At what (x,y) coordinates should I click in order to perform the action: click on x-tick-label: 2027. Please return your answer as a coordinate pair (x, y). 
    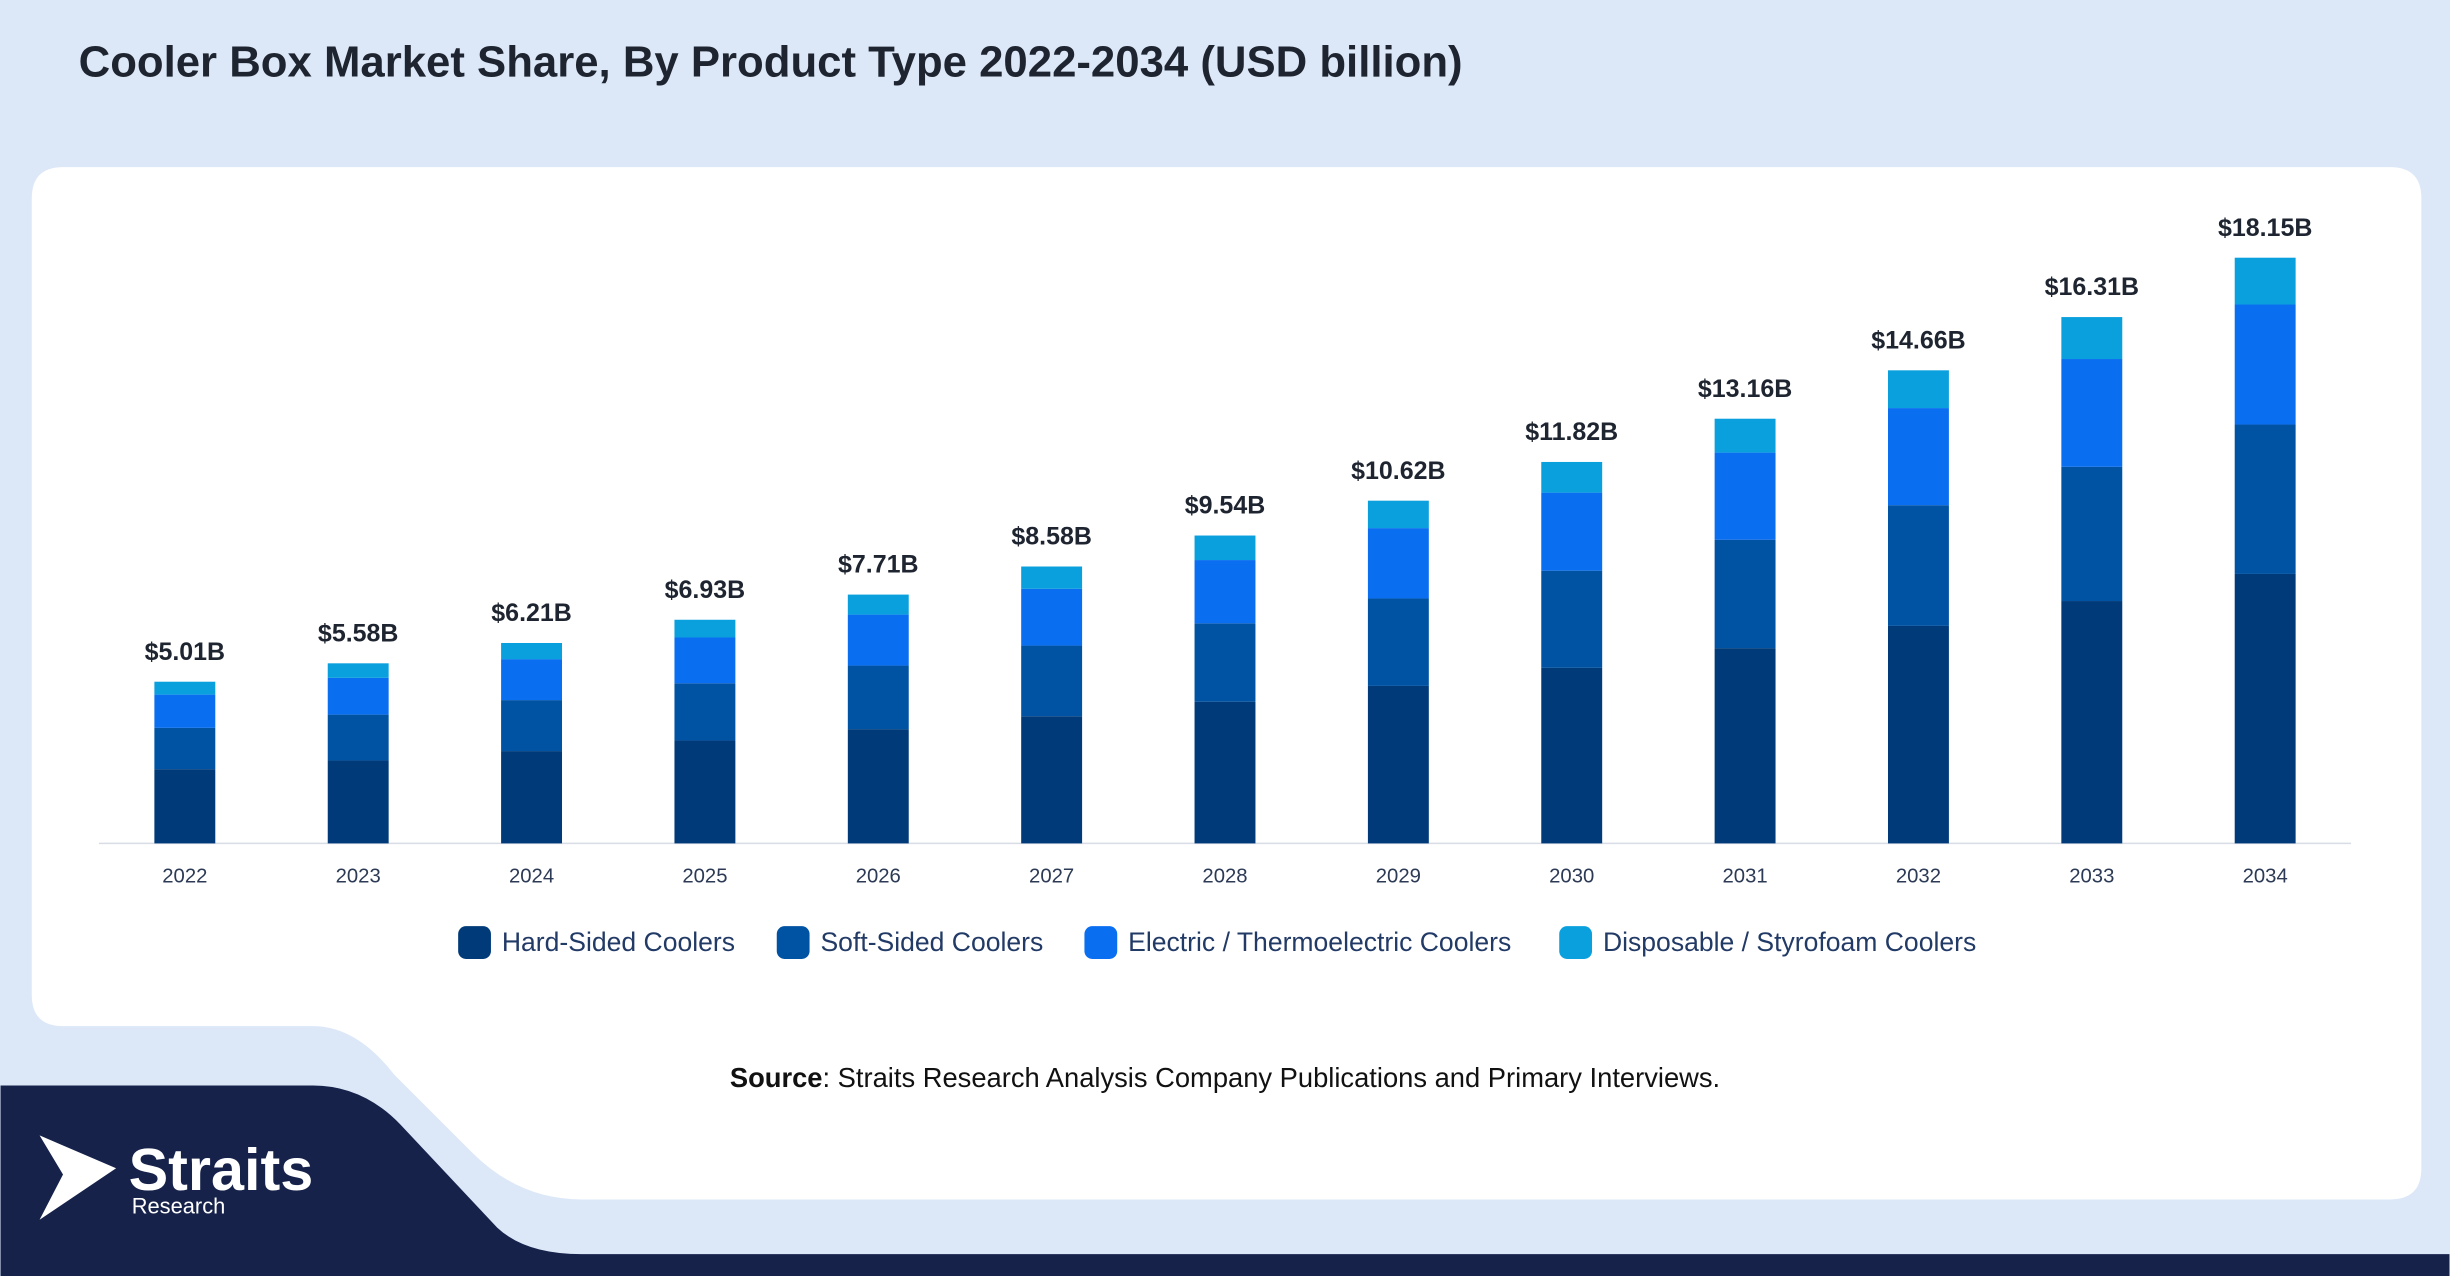
    Looking at the image, I should click on (1051, 876).